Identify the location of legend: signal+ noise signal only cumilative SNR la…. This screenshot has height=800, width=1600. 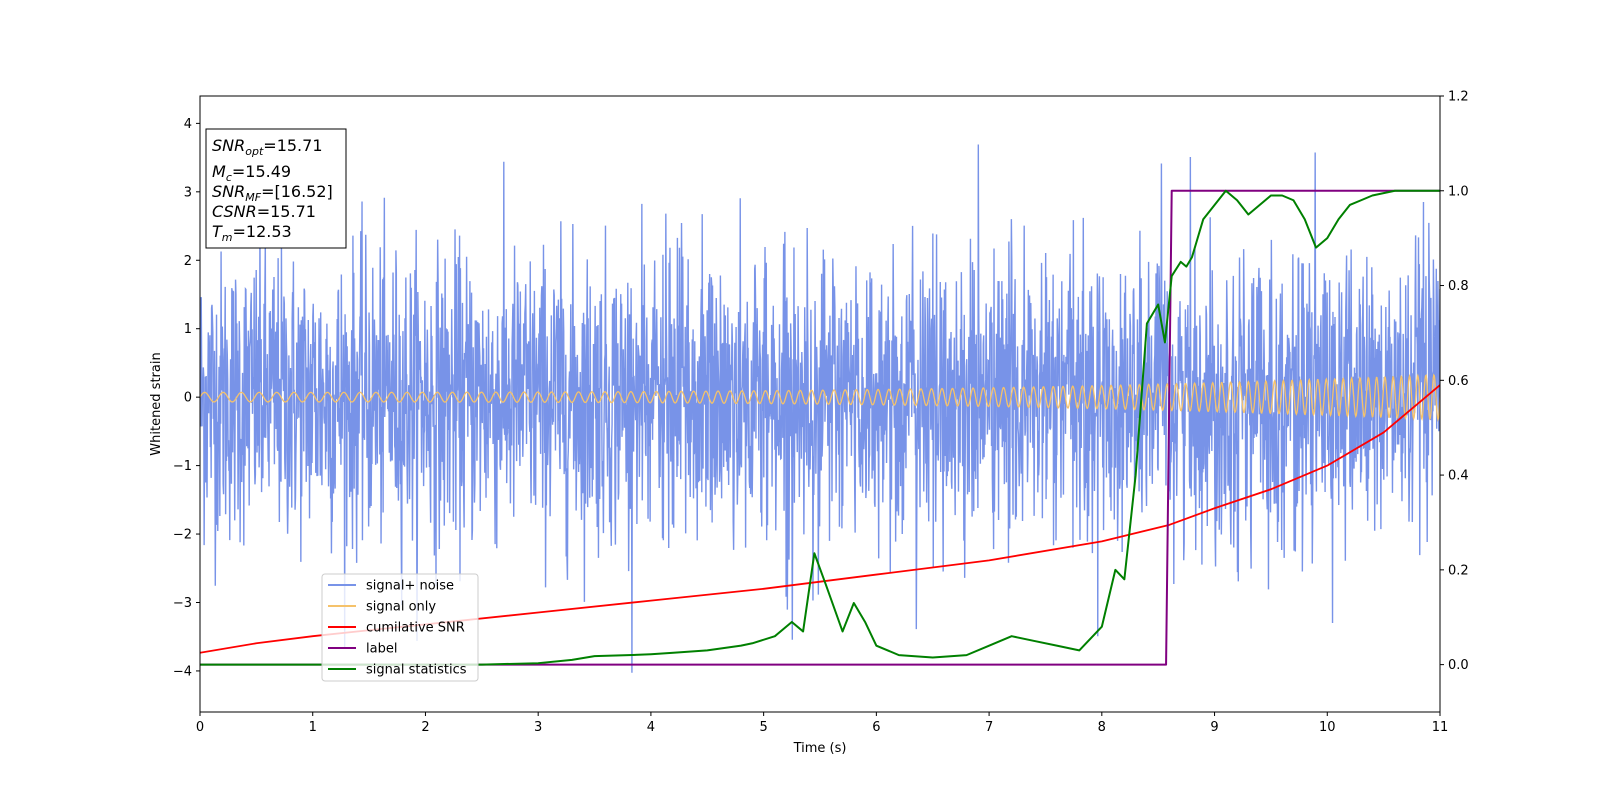
(400, 627).